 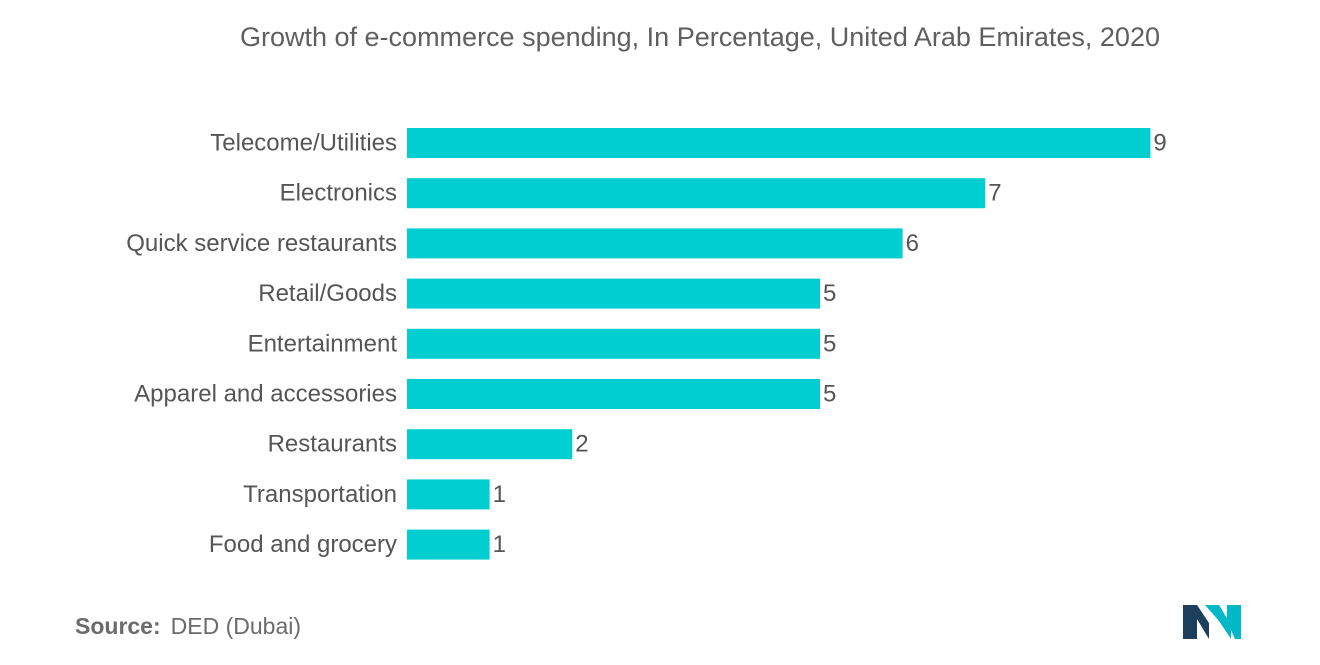 What do you see at coordinates (912, 243) in the screenshot?
I see `value-label: 6` at bounding box center [912, 243].